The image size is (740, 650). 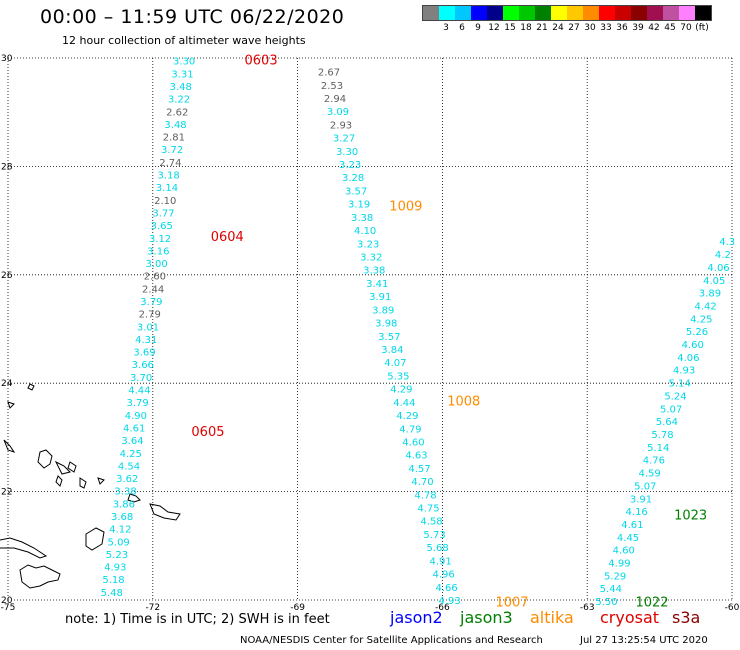 What do you see at coordinates (153, 289) in the screenshot?
I see `wave-height-value: 2.44` at bounding box center [153, 289].